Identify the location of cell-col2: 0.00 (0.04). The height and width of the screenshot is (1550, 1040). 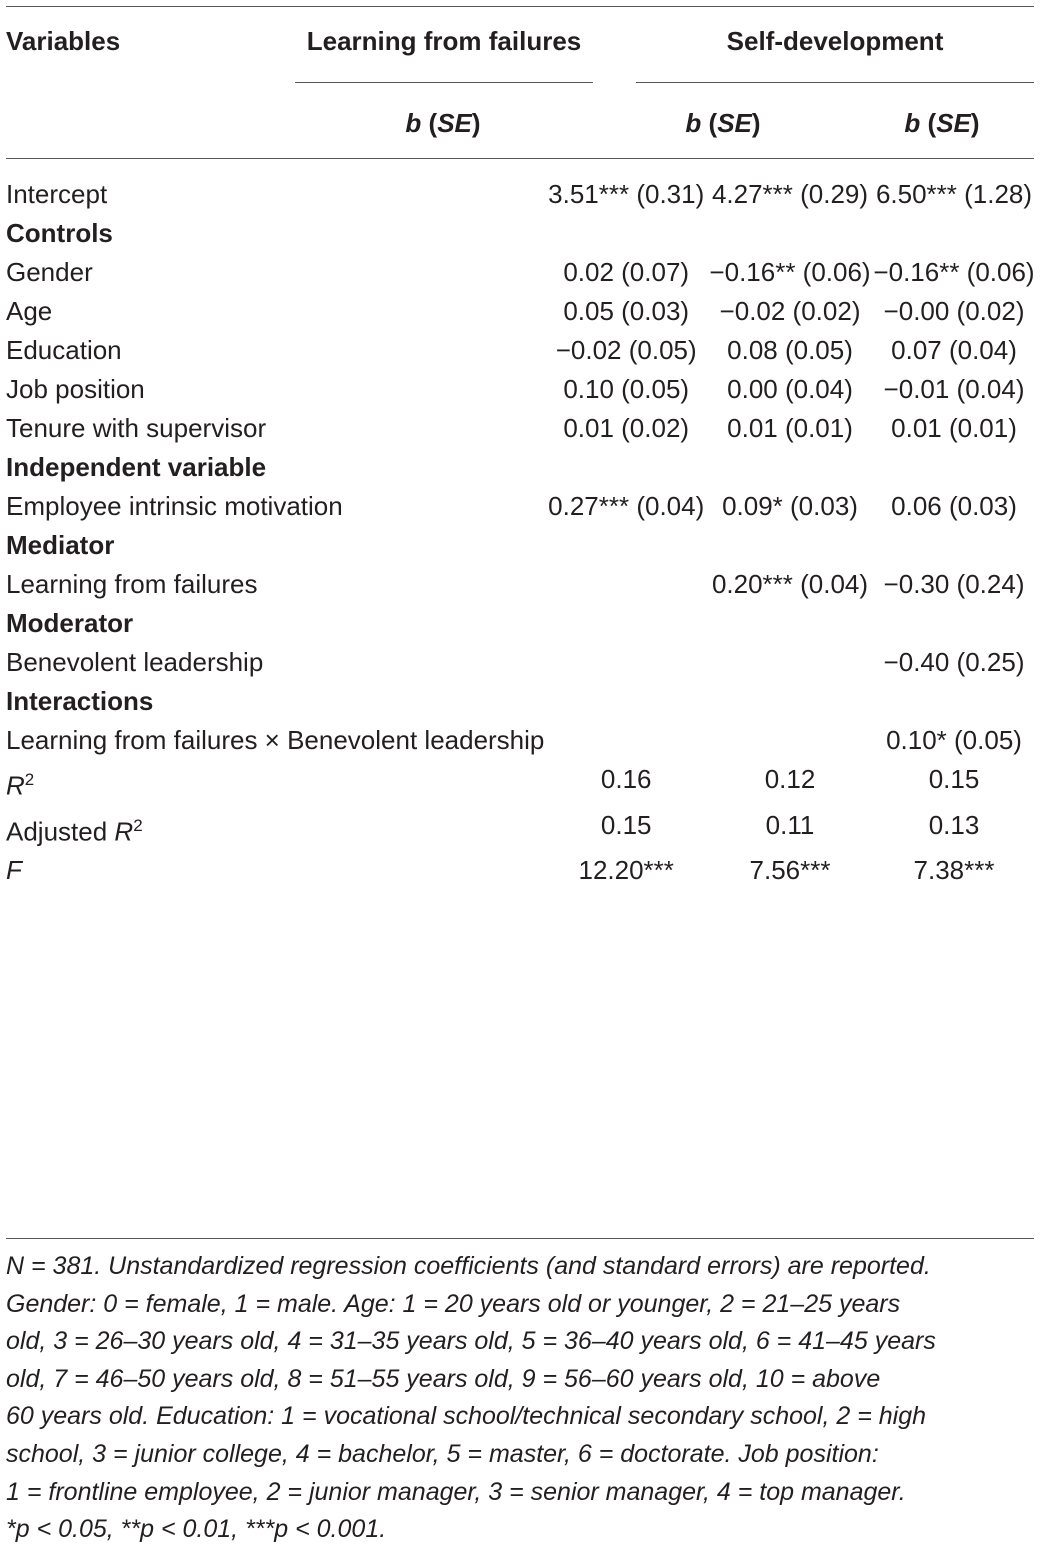
(790, 389).